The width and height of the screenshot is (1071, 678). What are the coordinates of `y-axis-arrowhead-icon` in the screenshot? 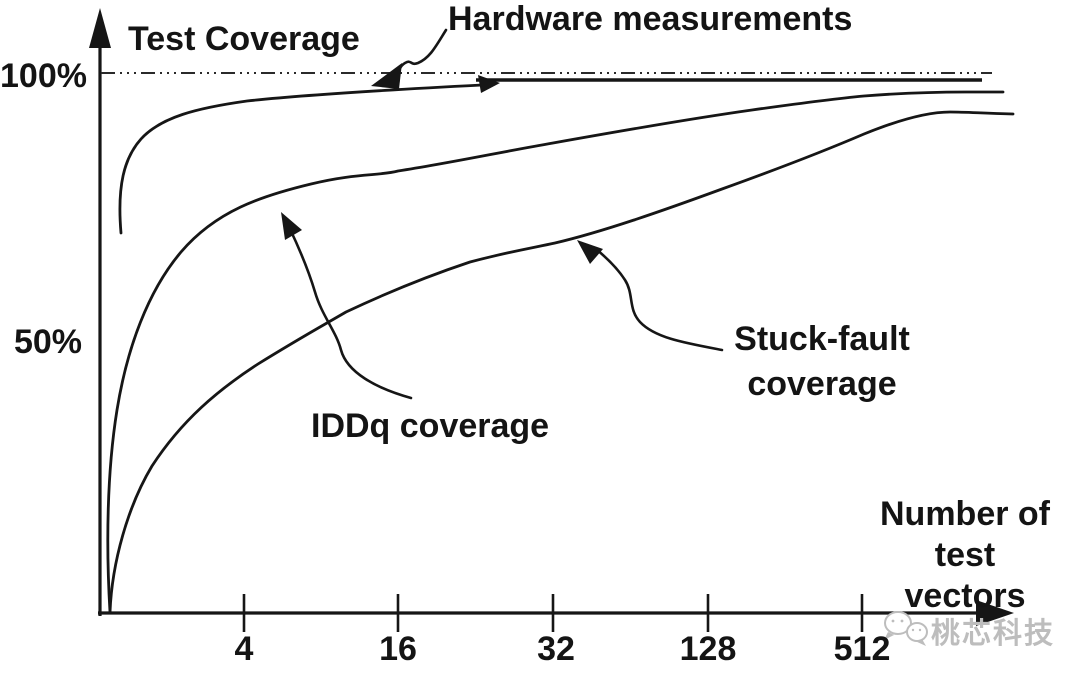 It's located at (100, 28).